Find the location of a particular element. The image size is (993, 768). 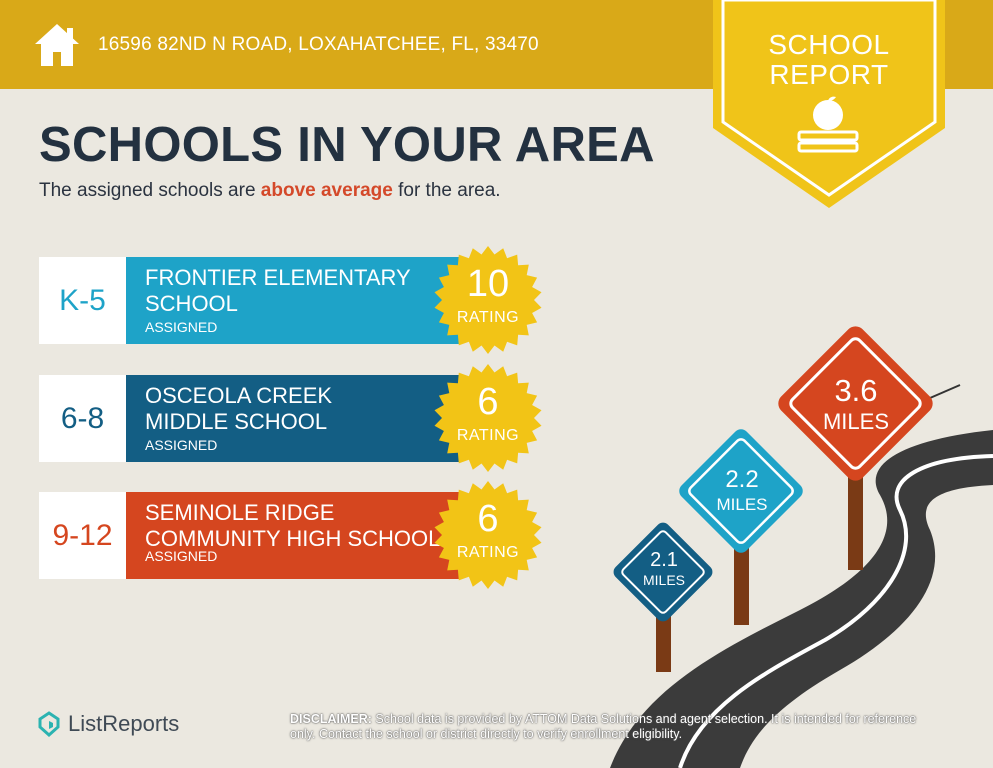

road-line is located at coordinates (835, 611).